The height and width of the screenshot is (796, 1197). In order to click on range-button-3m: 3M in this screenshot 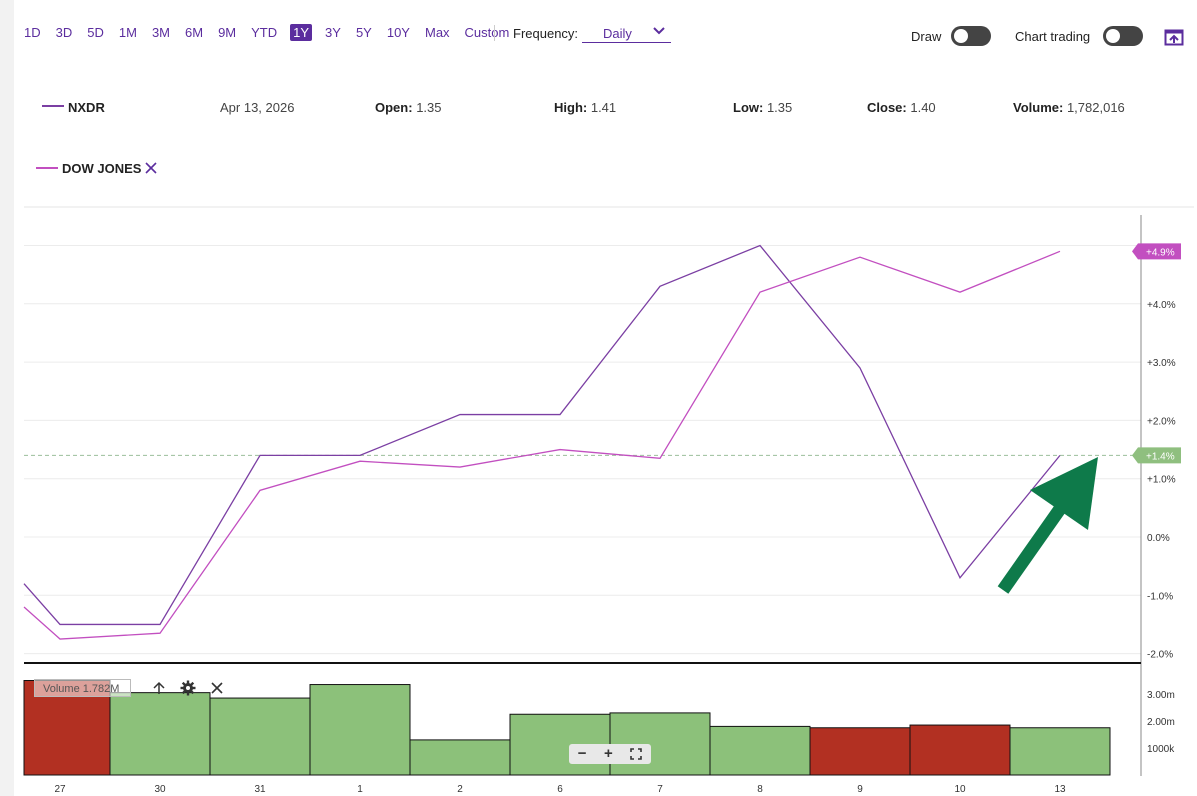, I will do `click(160, 32)`.